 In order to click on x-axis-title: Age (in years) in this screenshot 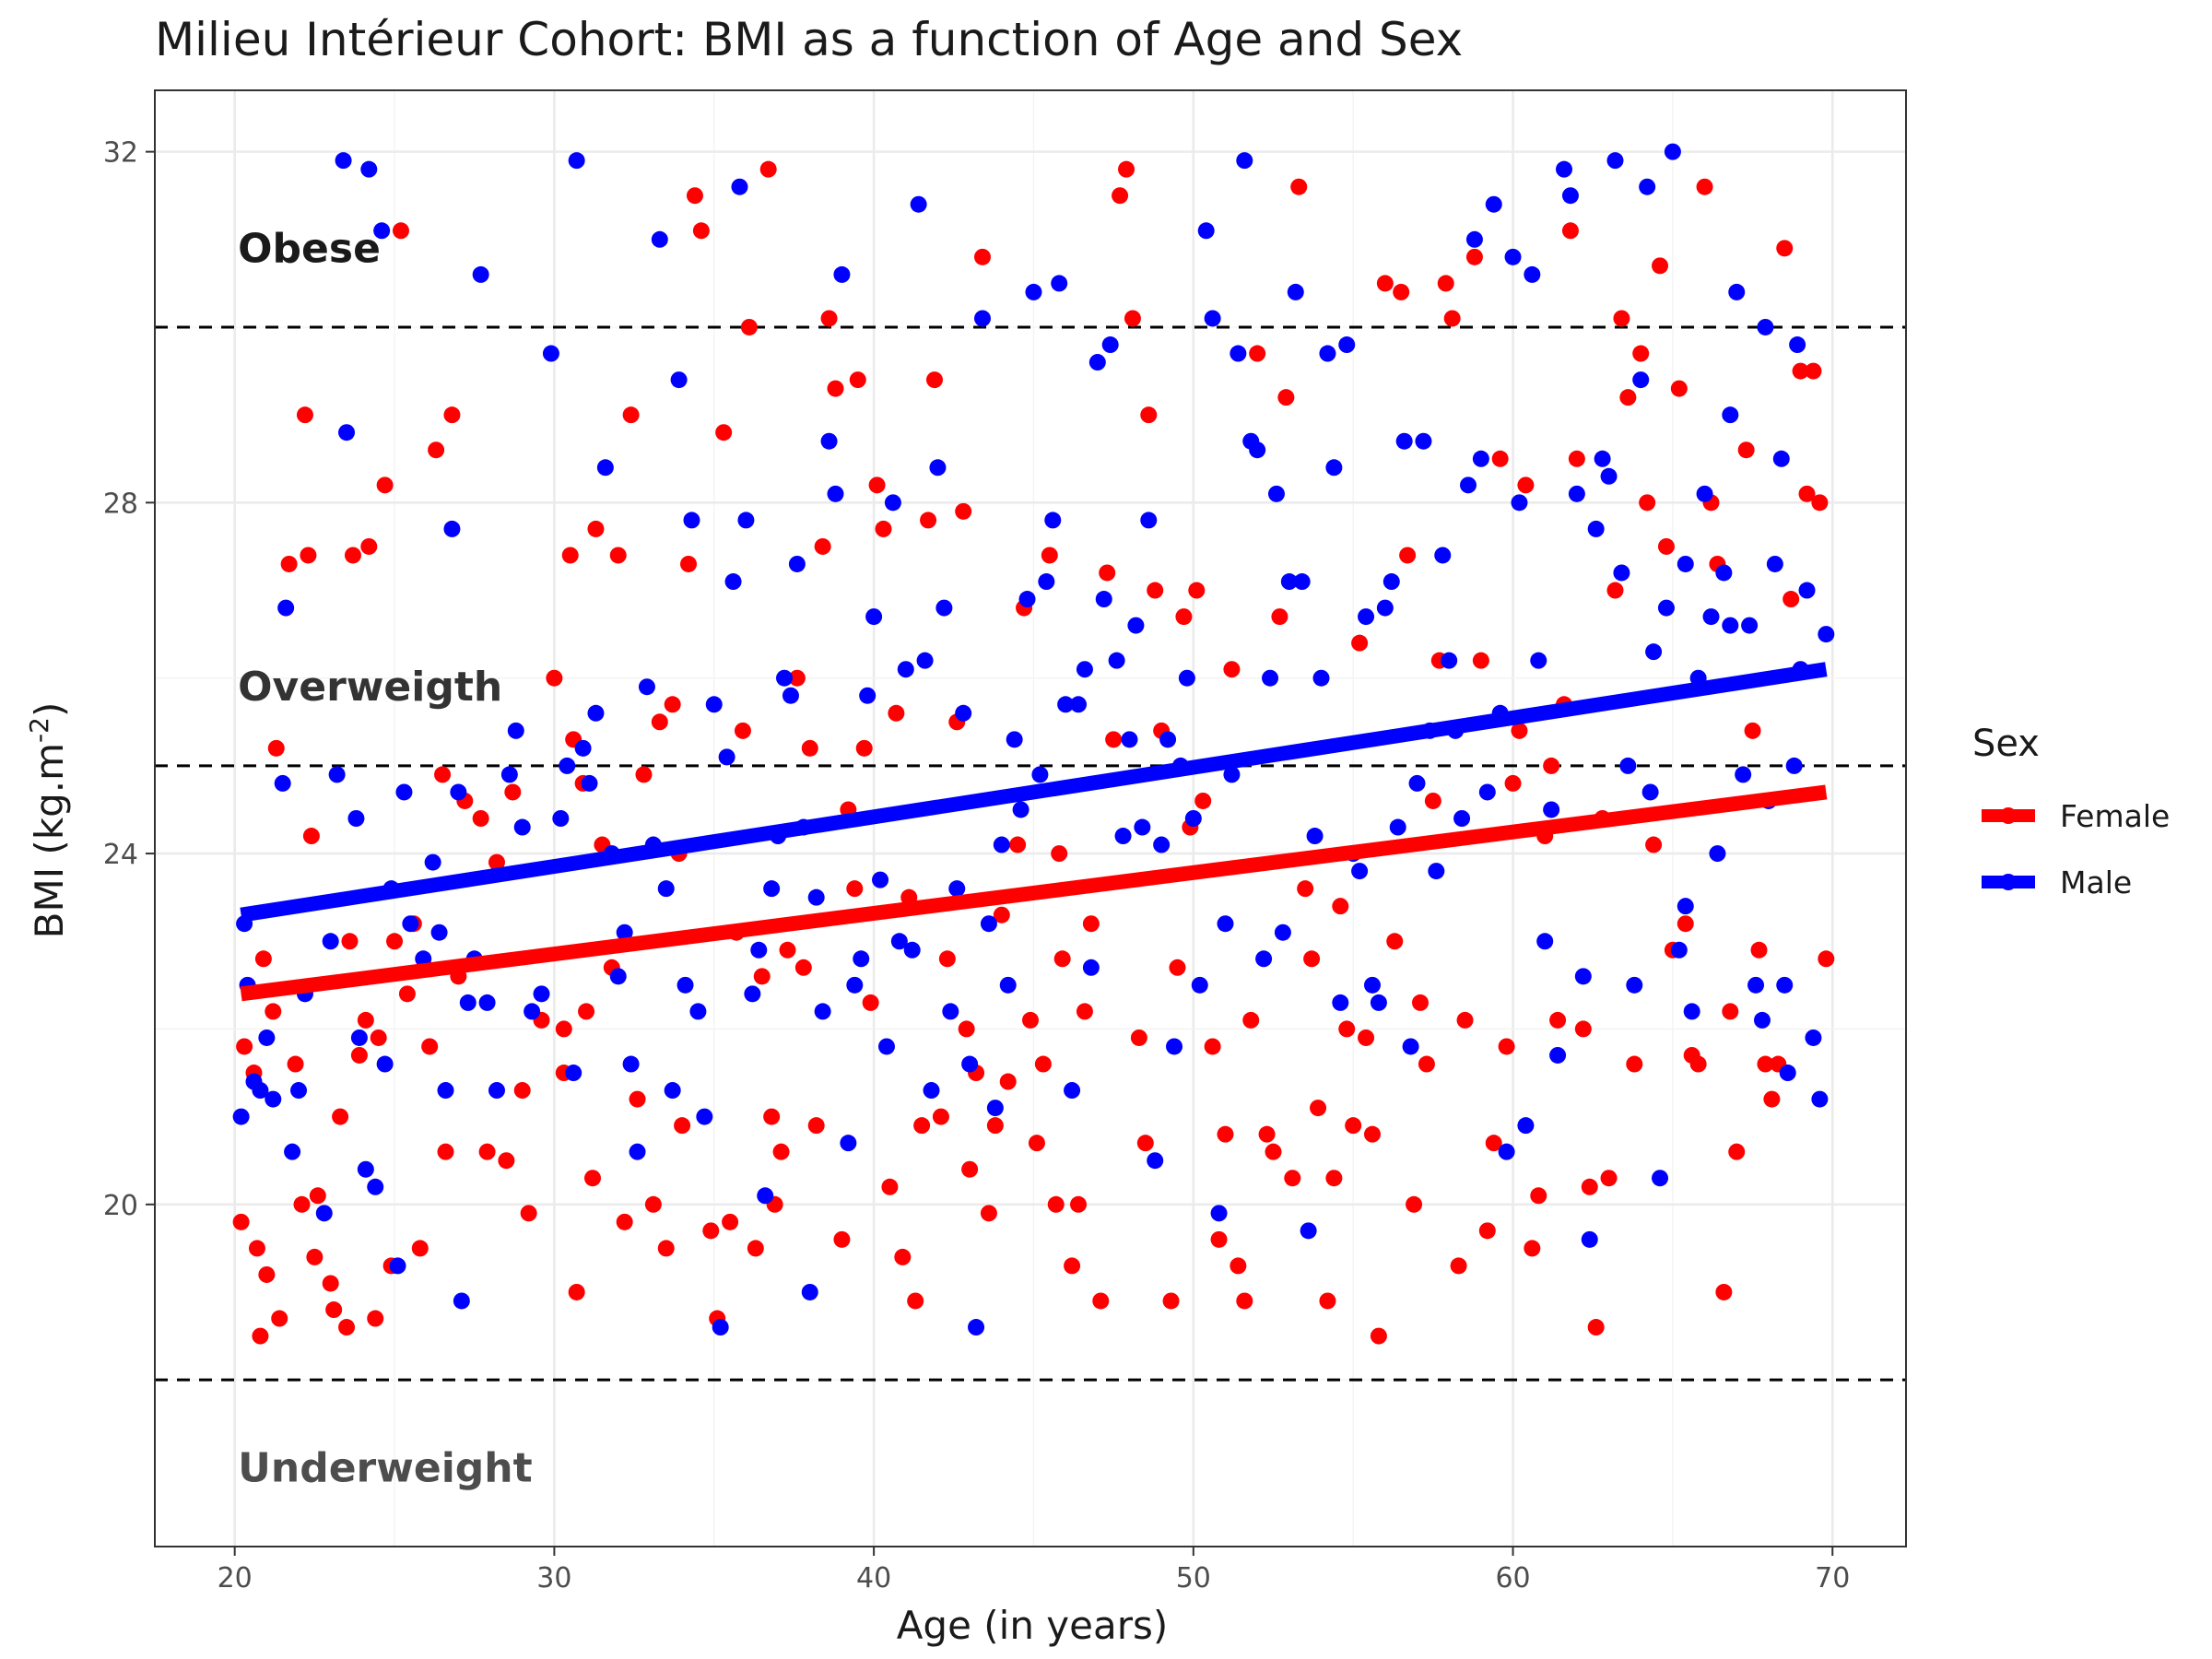, I will do `click(1033, 1625)`.